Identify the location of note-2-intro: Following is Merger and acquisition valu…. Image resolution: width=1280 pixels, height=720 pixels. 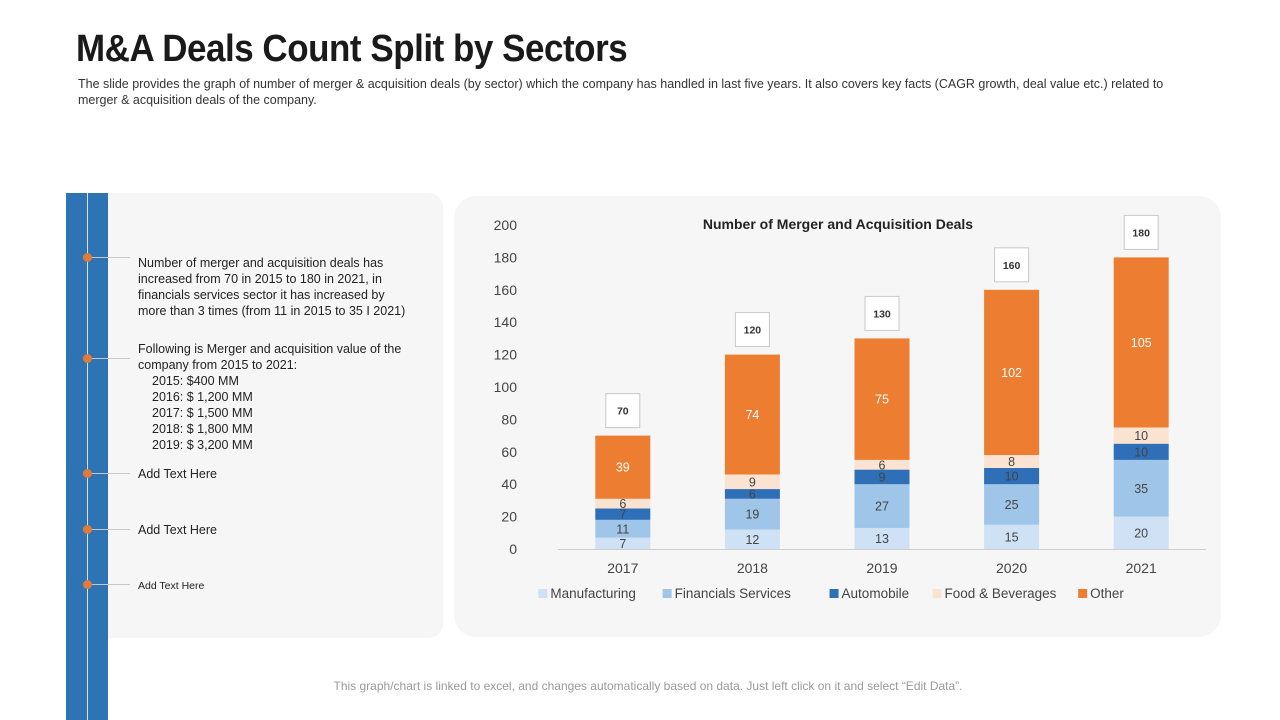
(270, 357).